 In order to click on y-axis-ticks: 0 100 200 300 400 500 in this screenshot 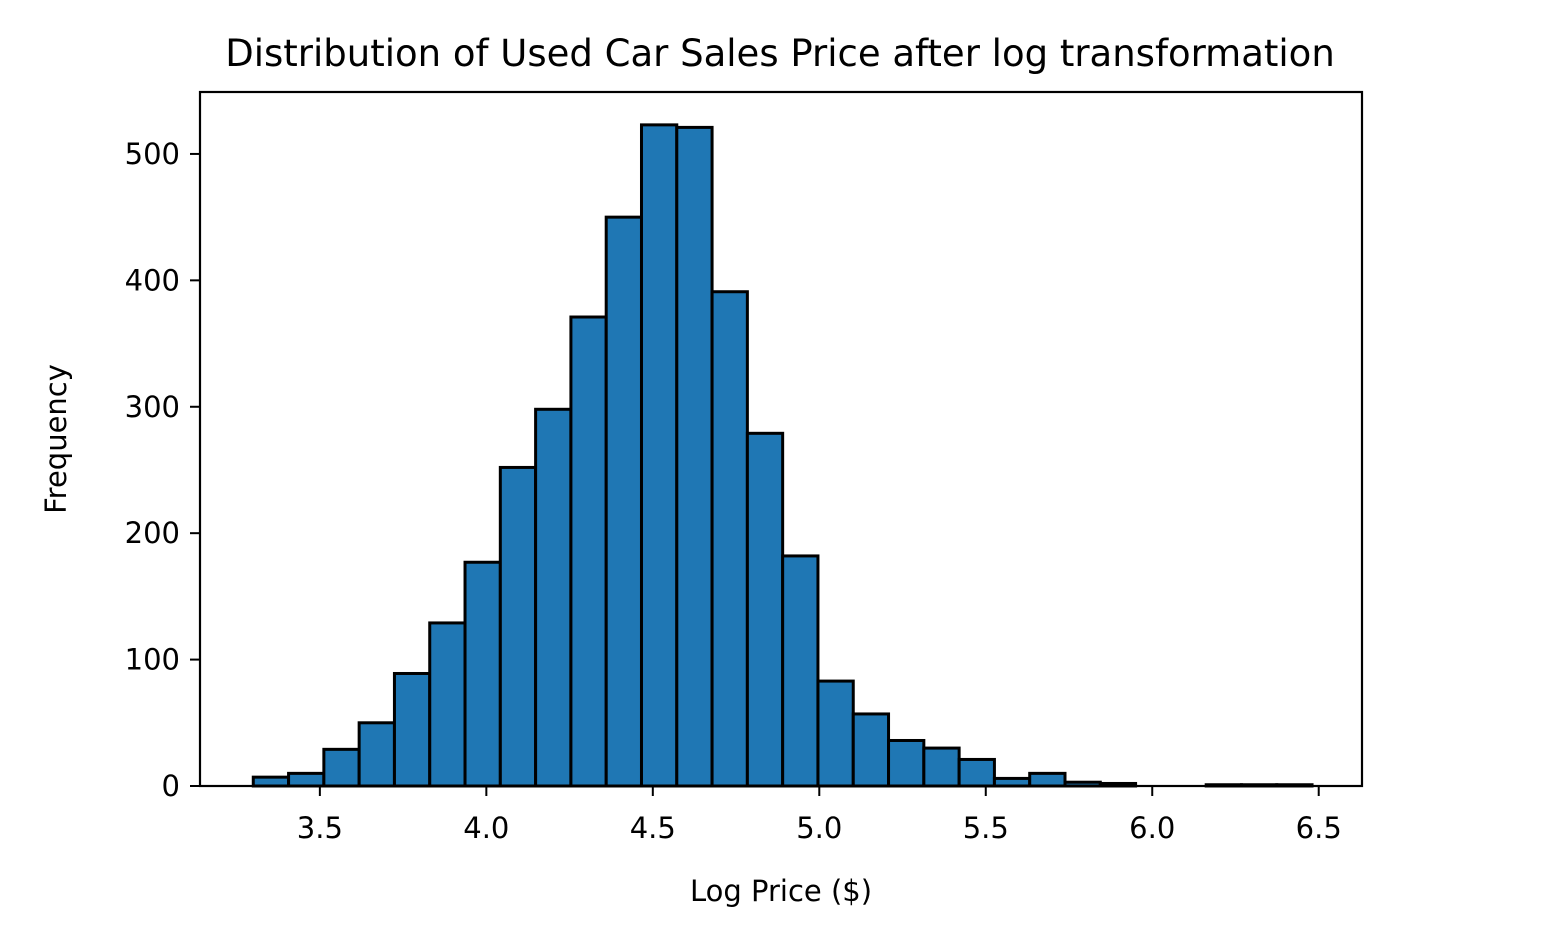, I will do `click(162, 470)`.